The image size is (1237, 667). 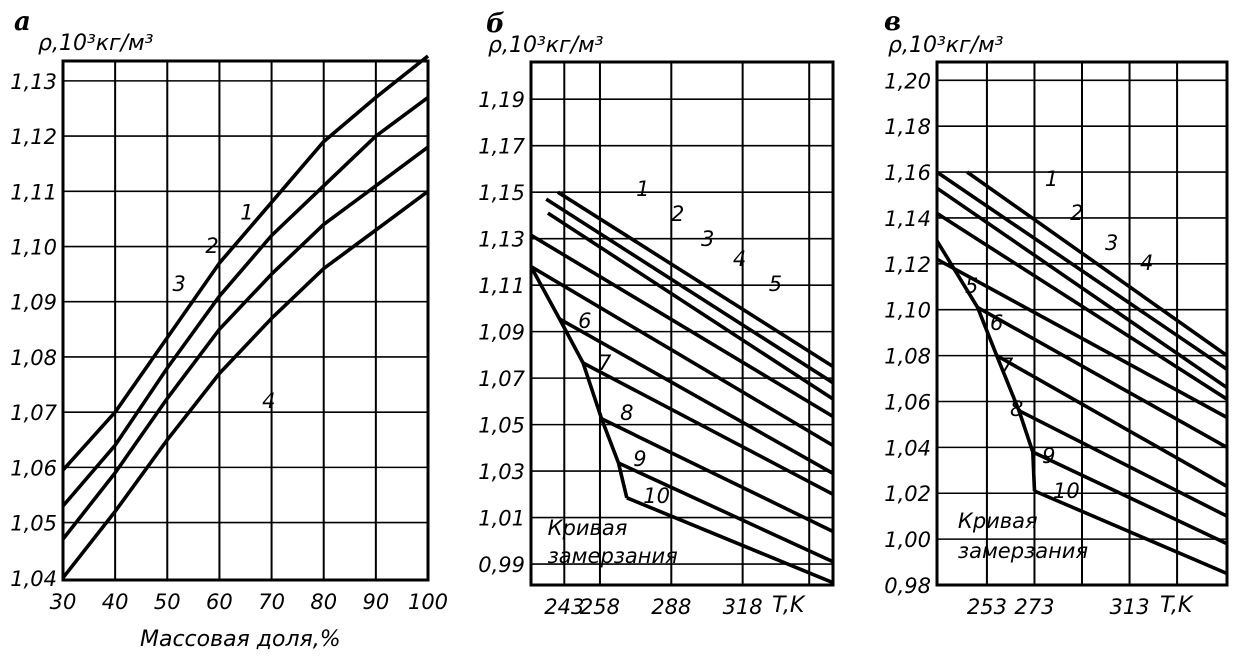 What do you see at coordinates (167, 602) in the screenshot?
I see `x-tick-label: 50` at bounding box center [167, 602].